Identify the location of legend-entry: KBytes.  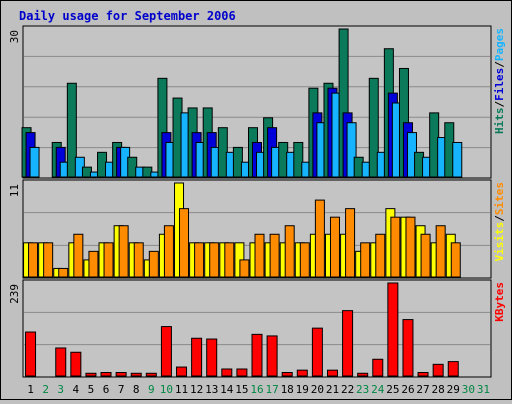
(499, 302).